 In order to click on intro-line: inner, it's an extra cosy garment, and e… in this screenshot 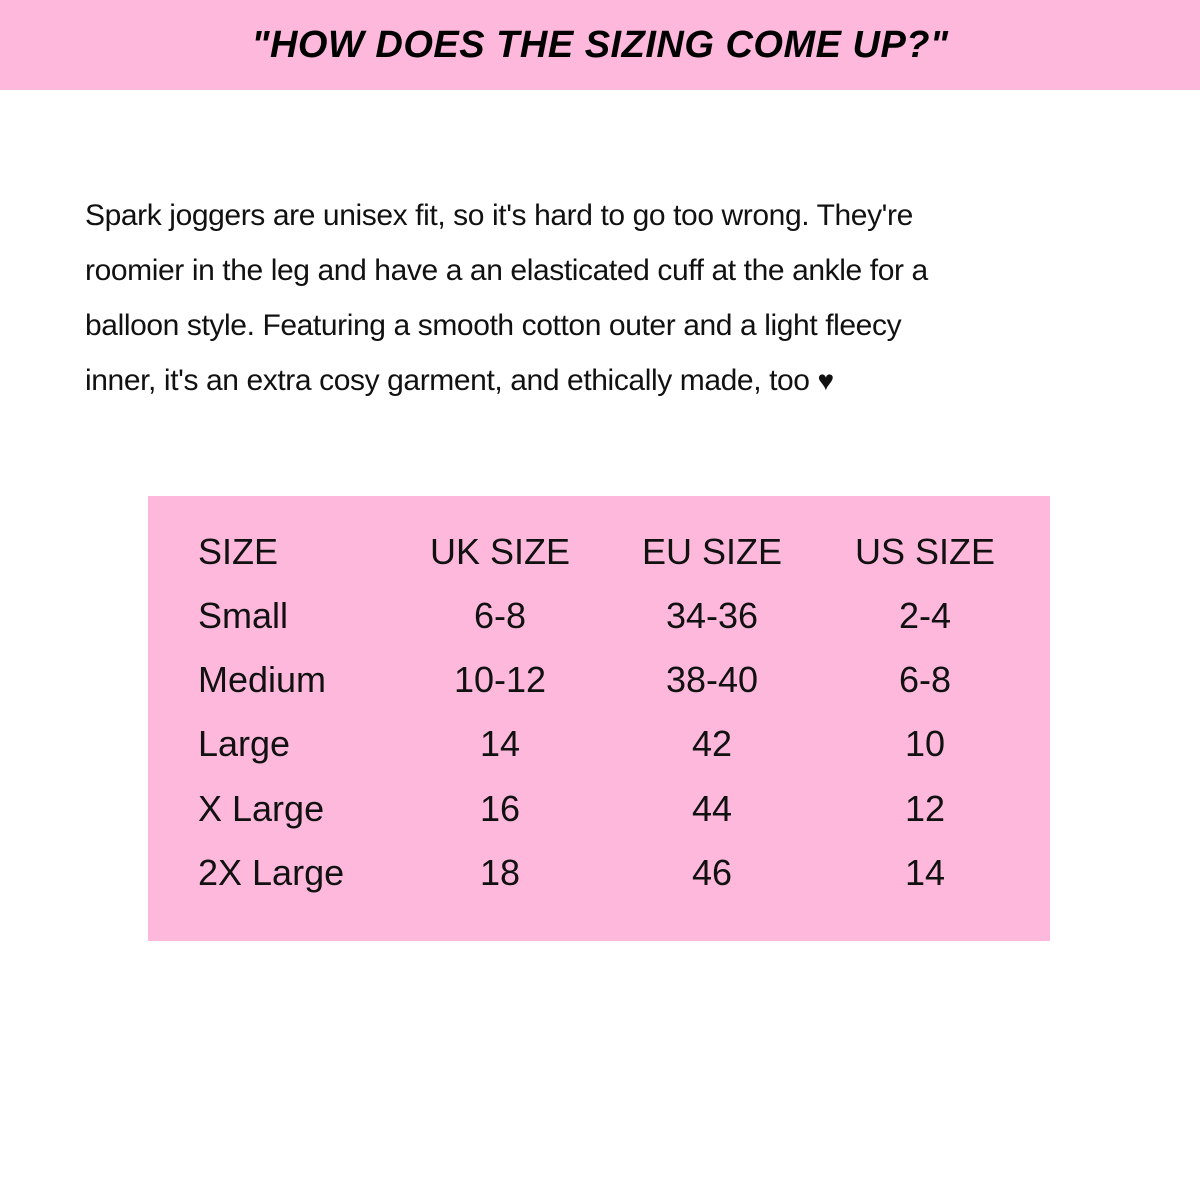, I will do `click(625, 380)`.